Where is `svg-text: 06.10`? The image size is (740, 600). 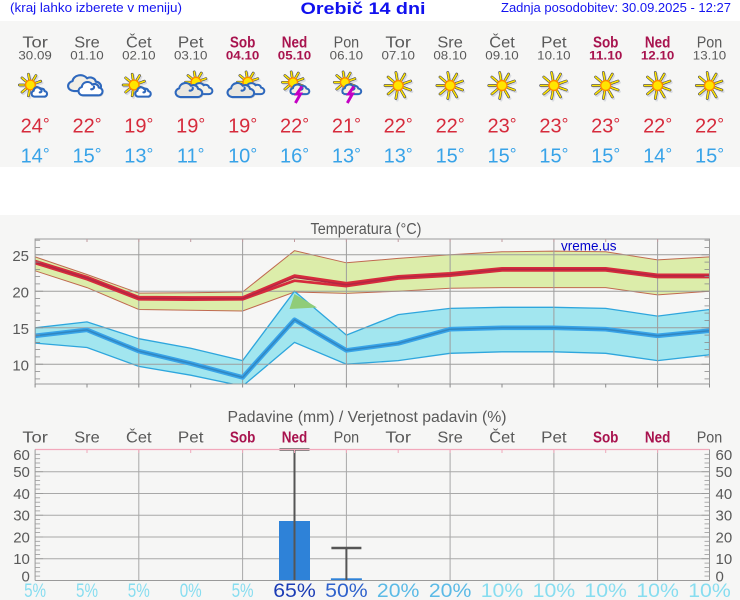 svg-text: 06.10 is located at coordinates (347, 56).